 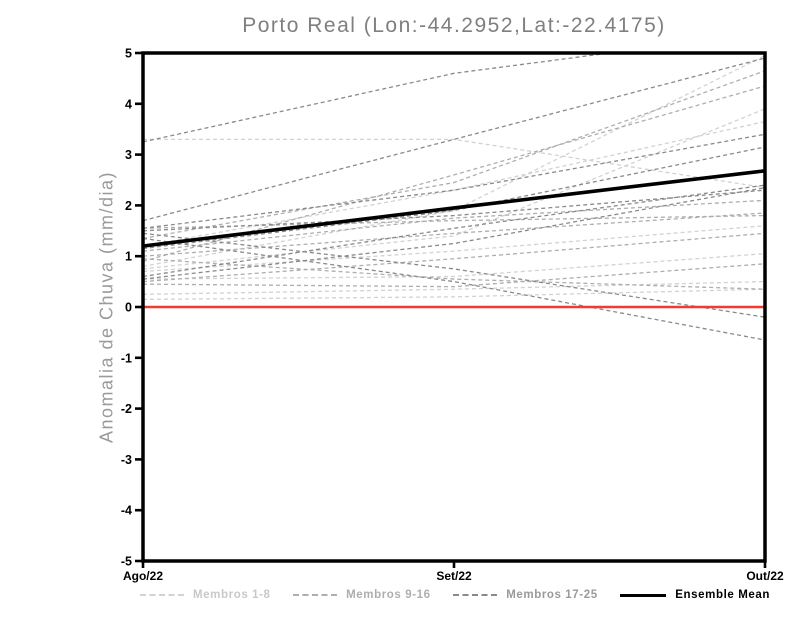 I want to click on x-tick-label: Set/22, so click(x=454, y=576).